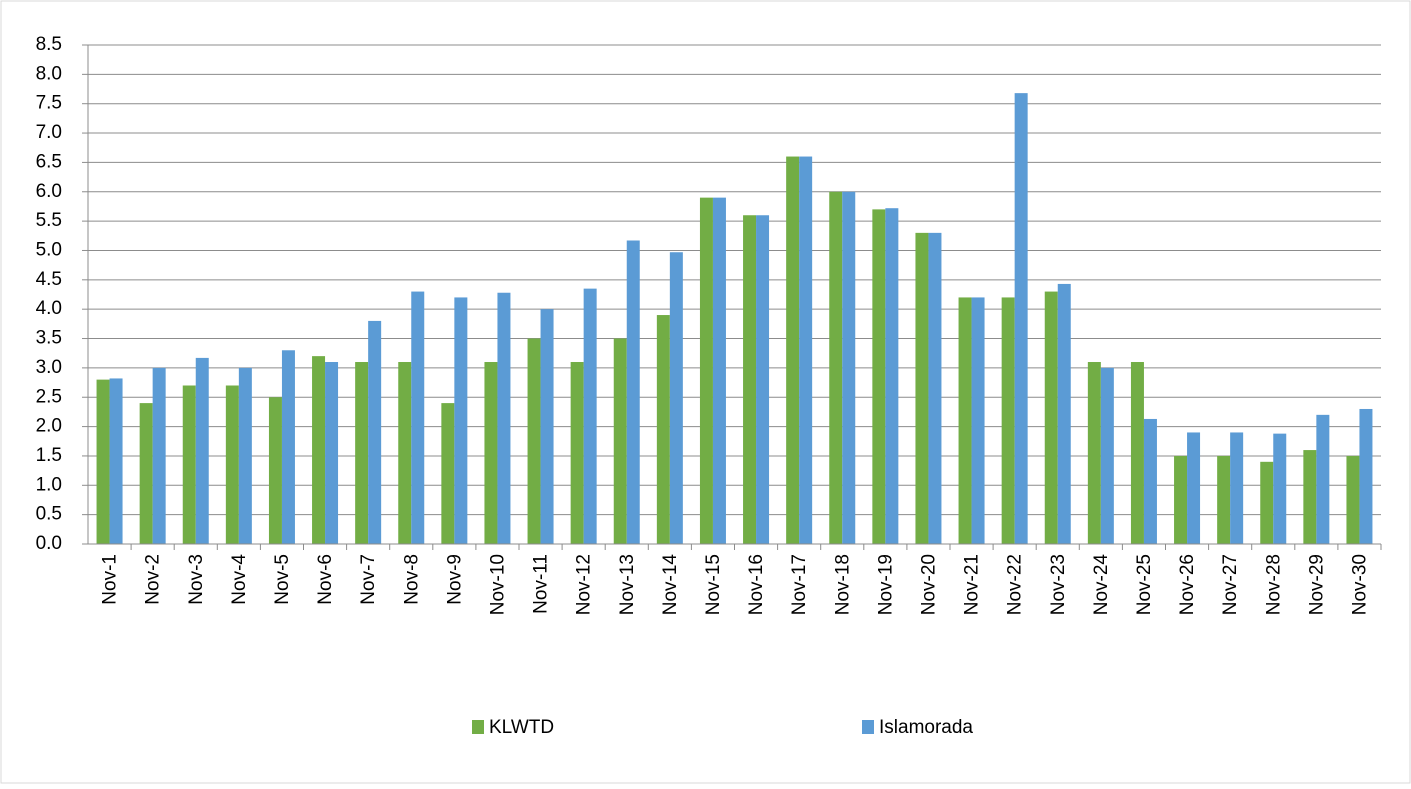 This screenshot has height=789, width=1411. Describe the element at coordinates (713, 584) in the screenshot. I see `x-tick-label: Nov-15` at that location.